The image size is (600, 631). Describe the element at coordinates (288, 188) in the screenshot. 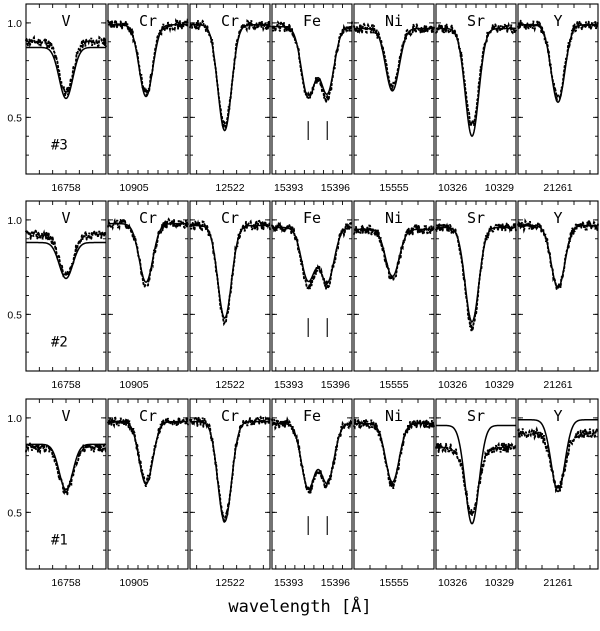

I see `x-tick-label-r1-c4: 15393` at that location.